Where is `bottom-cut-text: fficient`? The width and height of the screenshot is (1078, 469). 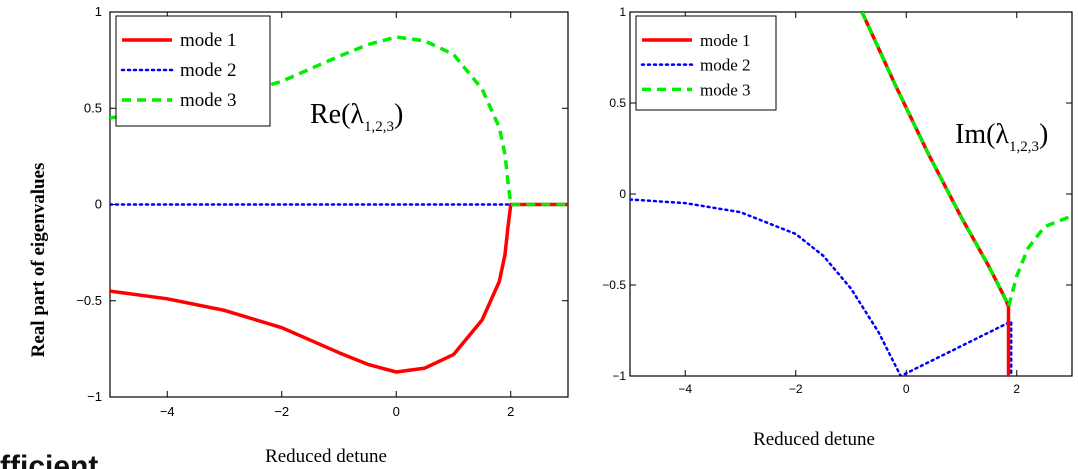 bottom-cut-text: fficient is located at coordinates (49, 459).